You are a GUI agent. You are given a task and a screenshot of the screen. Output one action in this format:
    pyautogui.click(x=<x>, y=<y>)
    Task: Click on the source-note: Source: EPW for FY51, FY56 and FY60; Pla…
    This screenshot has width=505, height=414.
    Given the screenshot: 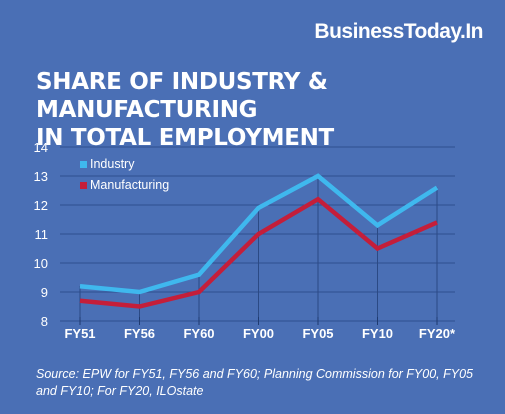 What is the action you would take?
    pyautogui.click(x=254, y=382)
    